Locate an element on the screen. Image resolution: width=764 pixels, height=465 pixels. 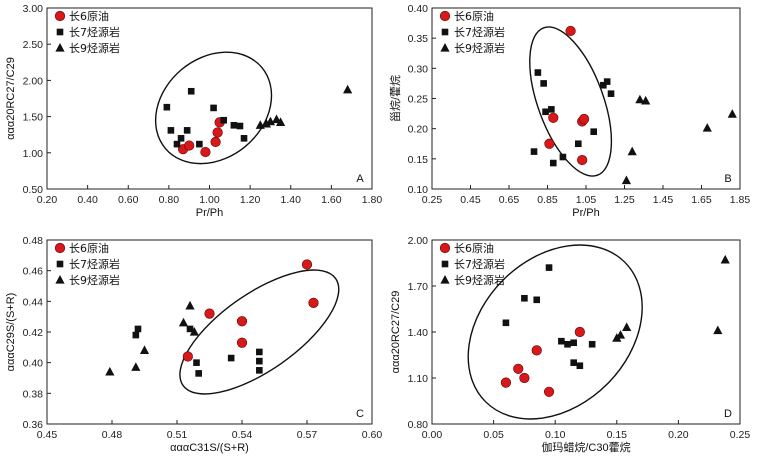
y-tick-label: 1.70 is located at coordinates (418, 287).